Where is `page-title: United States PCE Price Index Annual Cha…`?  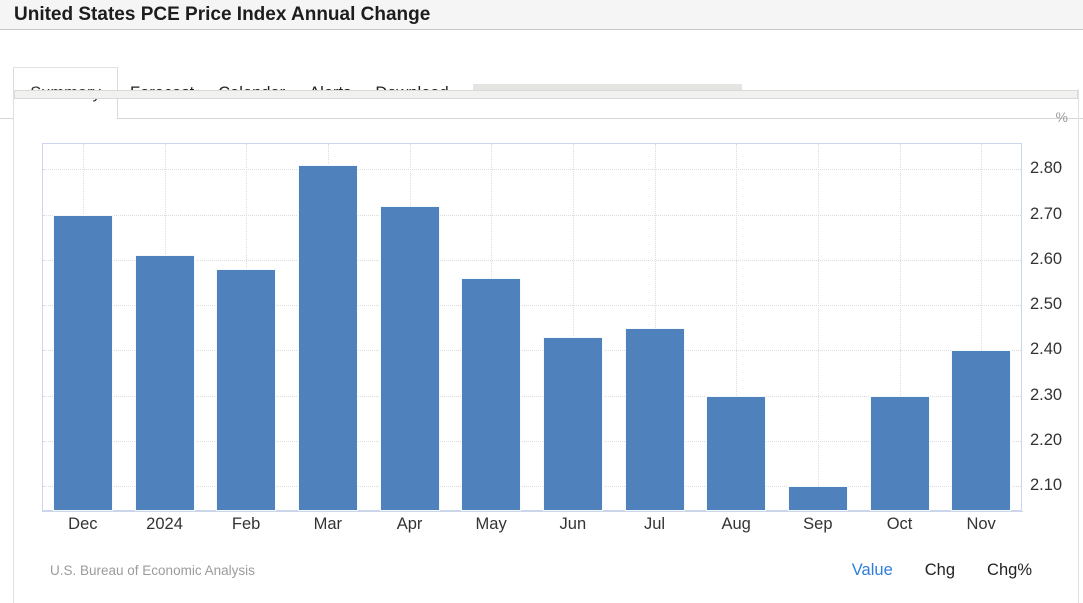 page-title: United States PCE Price Index Annual Cha… is located at coordinates (222, 14).